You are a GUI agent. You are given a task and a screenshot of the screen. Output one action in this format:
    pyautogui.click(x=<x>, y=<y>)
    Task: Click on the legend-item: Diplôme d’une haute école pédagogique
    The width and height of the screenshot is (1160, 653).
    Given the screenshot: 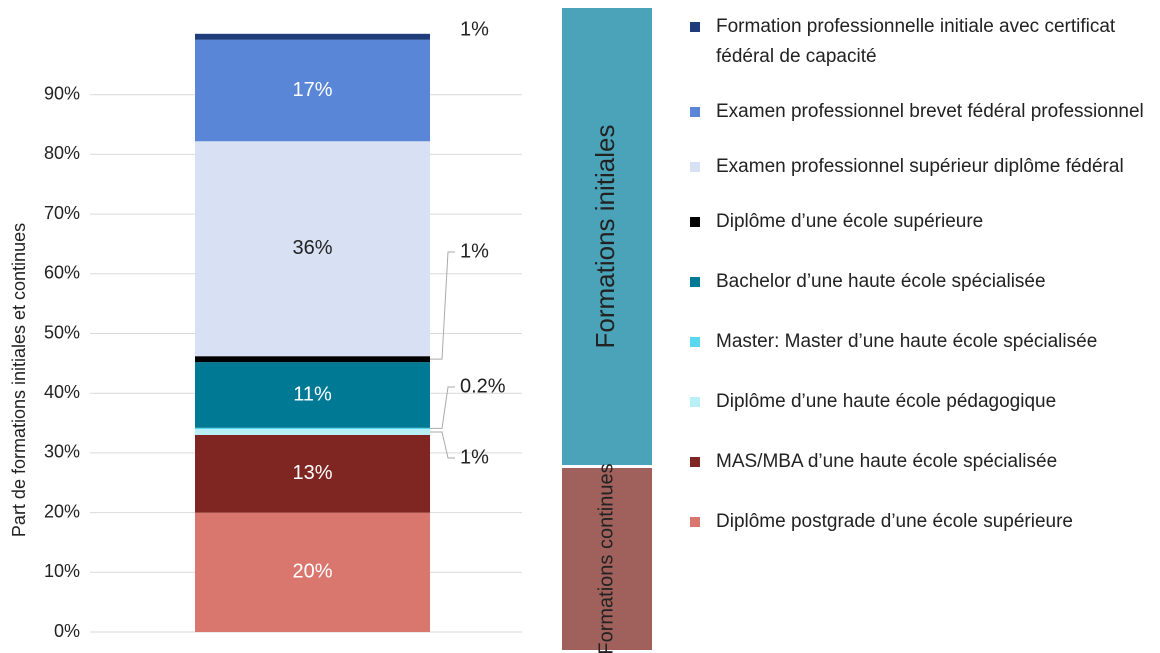 What is the action you would take?
    pyautogui.click(x=922, y=402)
    